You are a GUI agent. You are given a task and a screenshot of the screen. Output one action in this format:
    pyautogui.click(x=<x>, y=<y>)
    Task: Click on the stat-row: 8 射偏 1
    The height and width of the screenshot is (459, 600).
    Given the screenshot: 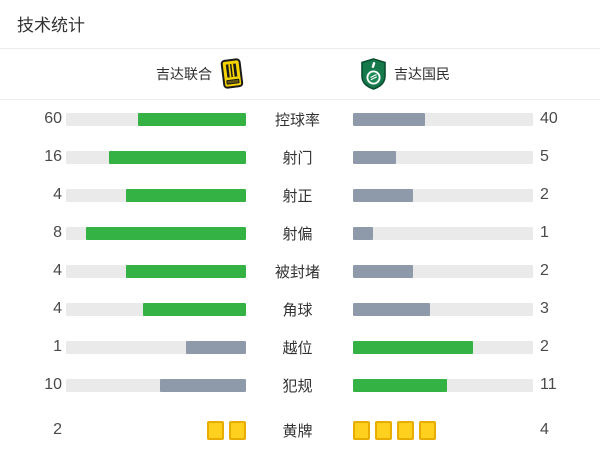 What is the action you would take?
    pyautogui.click(x=300, y=233)
    